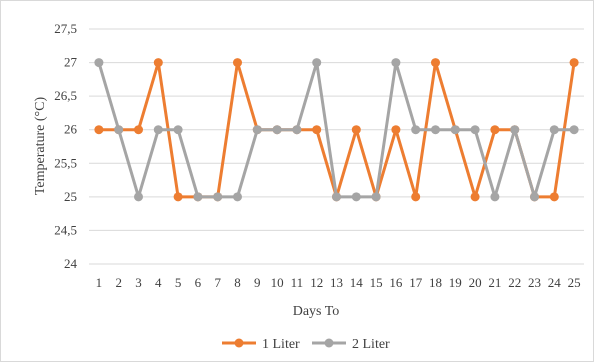 The height and width of the screenshot is (362, 594). Describe the element at coordinates (158, 282) in the screenshot. I see `x-tick-label: 4` at that location.